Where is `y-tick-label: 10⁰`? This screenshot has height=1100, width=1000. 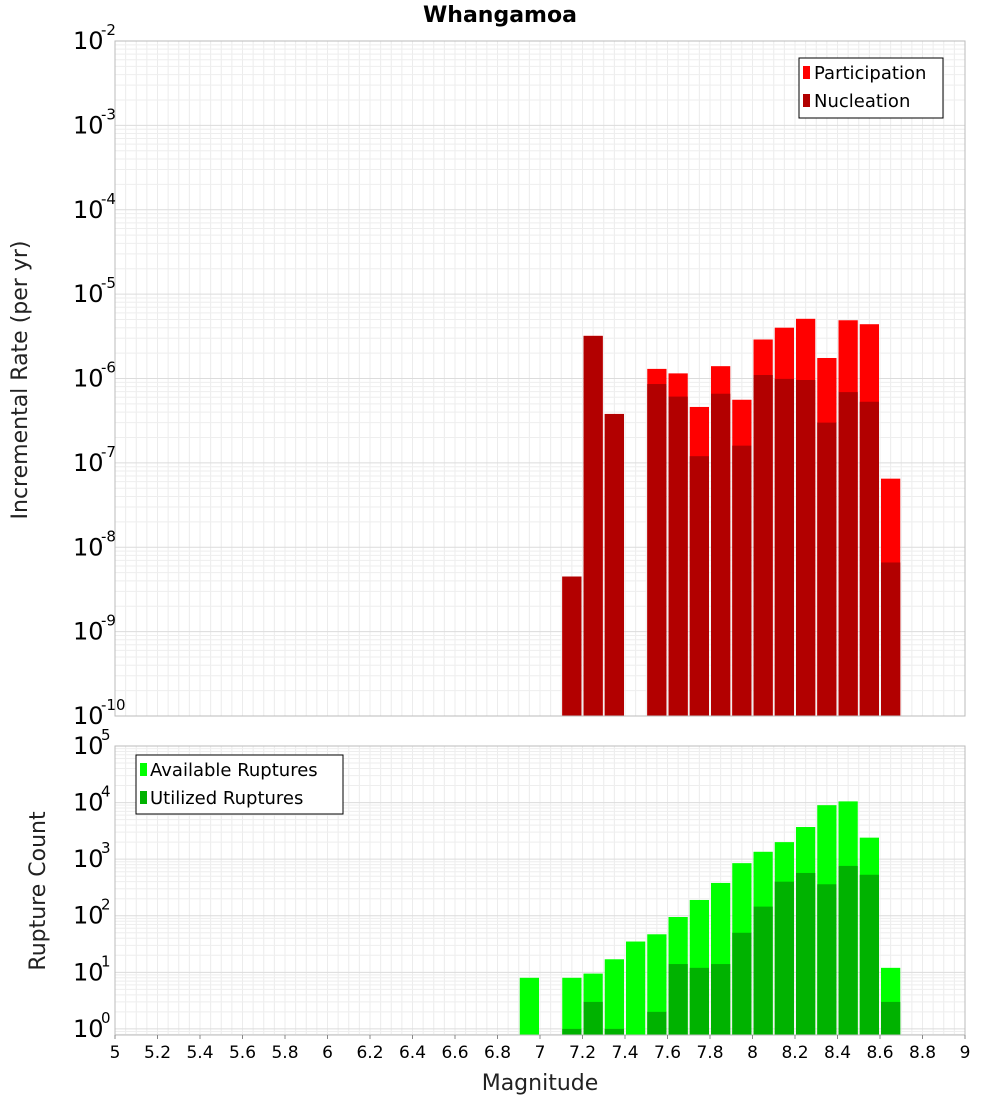
y-tick-label: 10⁰ is located at coordinates (92, 1026).